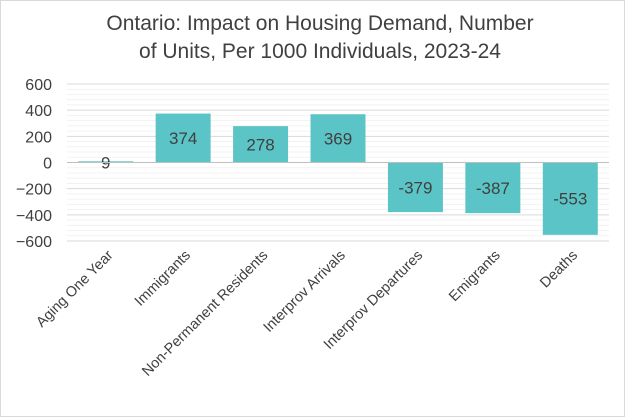 This screenshot has width=625, height=417. I want to click on data-label: -387, so click(493, 188).